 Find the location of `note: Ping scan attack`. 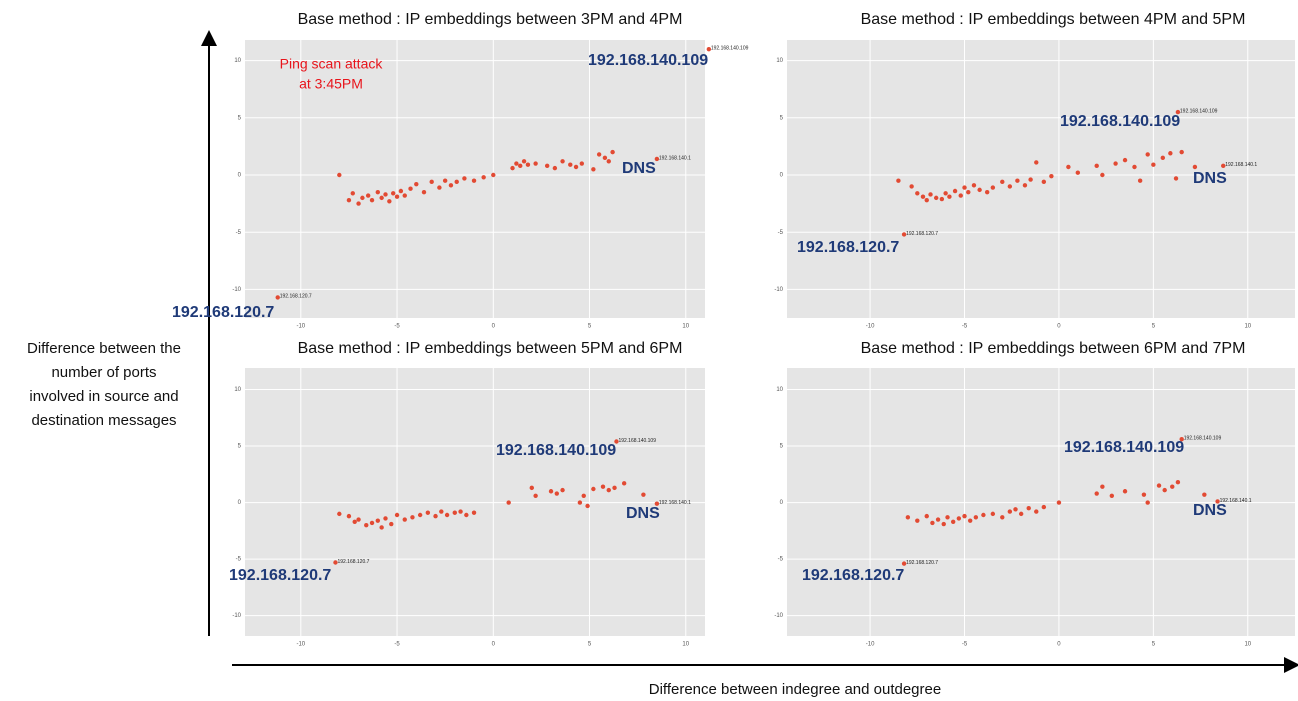

note: Ping scan attack is located at coordinates (332, 64).